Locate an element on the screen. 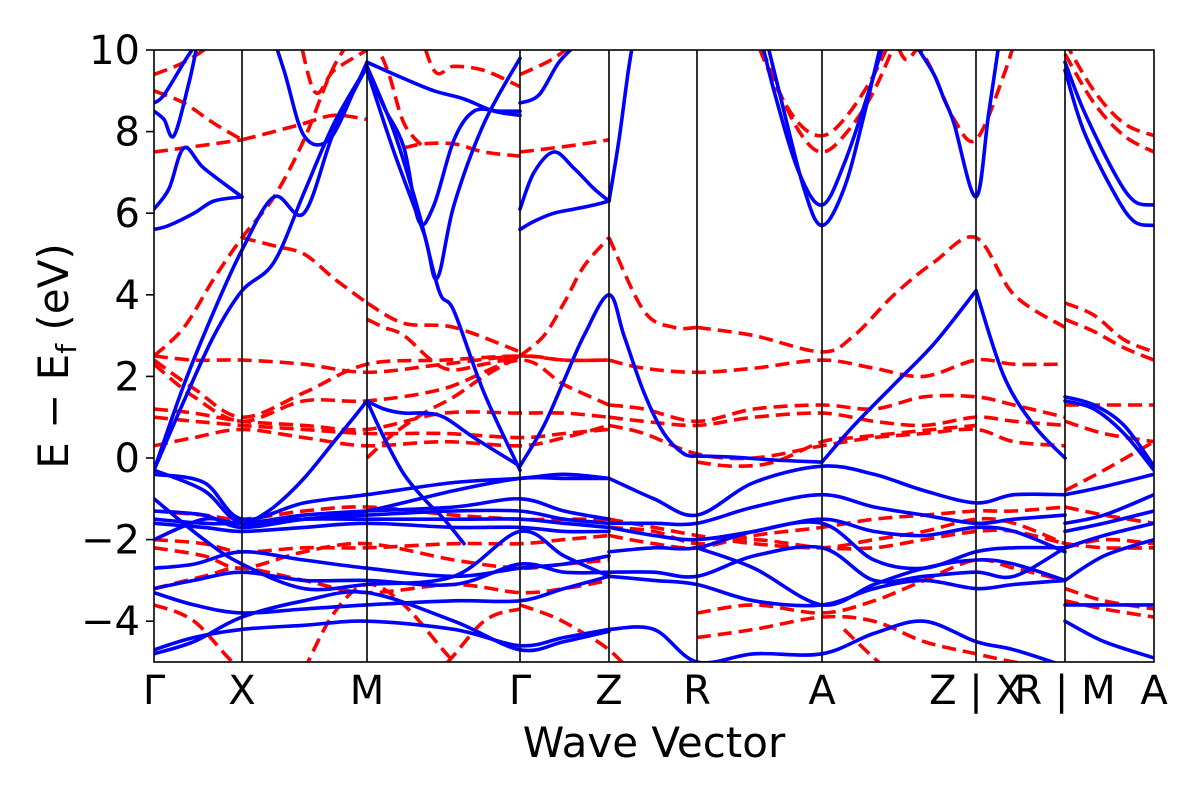 This screenshot has width=1200, height=800. y-axis: −4 −2 0 2 4 6 8 10 is located at coordinates (117, 336).